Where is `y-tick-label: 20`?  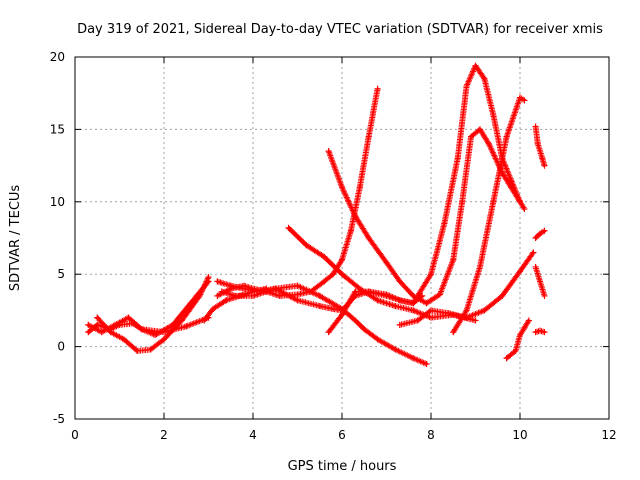
y-tick-label: 20 is located at coordinates (57, 57).